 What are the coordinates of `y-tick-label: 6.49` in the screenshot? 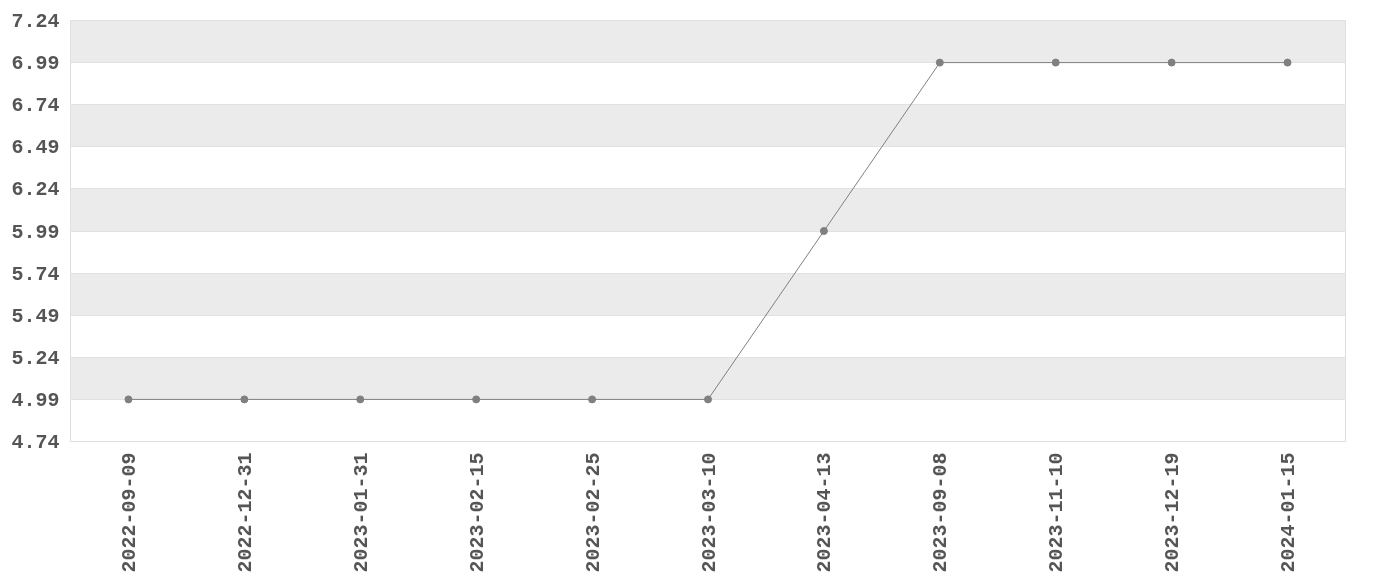 It's located at (35, 148).